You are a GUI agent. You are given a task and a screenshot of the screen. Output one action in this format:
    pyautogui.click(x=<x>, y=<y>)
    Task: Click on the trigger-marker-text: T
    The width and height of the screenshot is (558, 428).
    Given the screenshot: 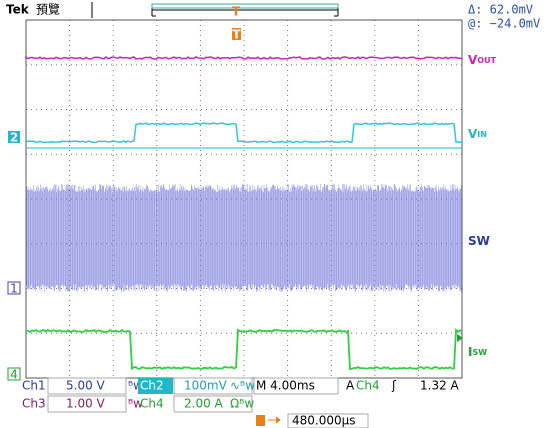 What is the action you would take?
    pyautogui.click(x=236, y=35)
    